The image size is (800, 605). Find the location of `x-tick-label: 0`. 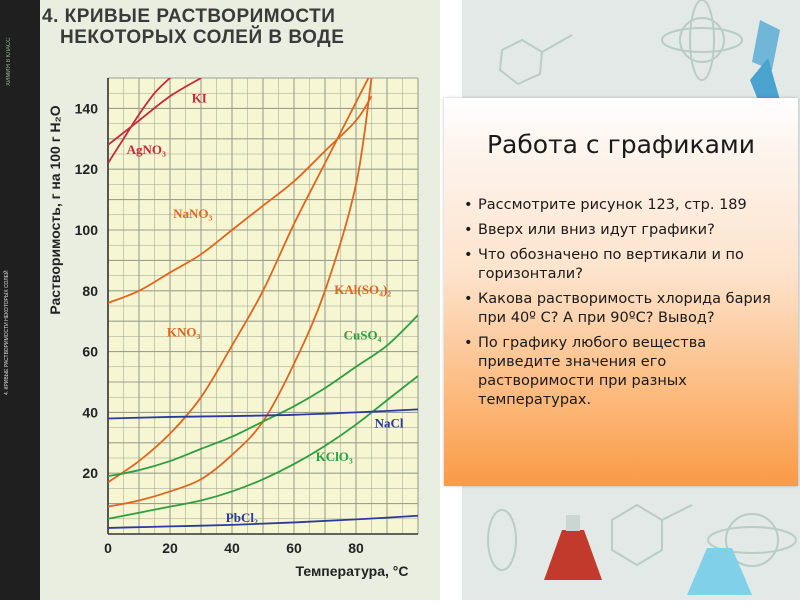

x-tick-label: 0 is located at coordinates (108, 548).